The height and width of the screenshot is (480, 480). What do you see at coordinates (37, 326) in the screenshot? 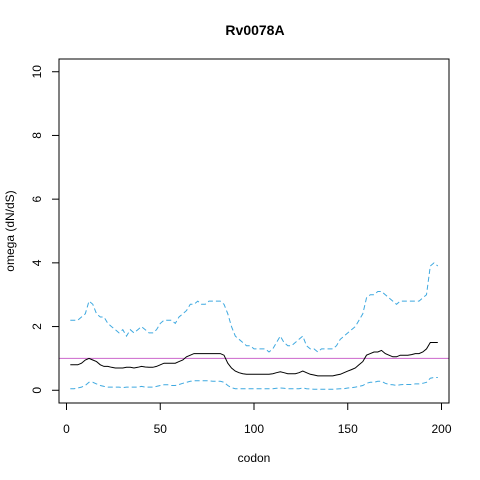
I see `y-tick-label: 2` at bounding box center [37, 326].